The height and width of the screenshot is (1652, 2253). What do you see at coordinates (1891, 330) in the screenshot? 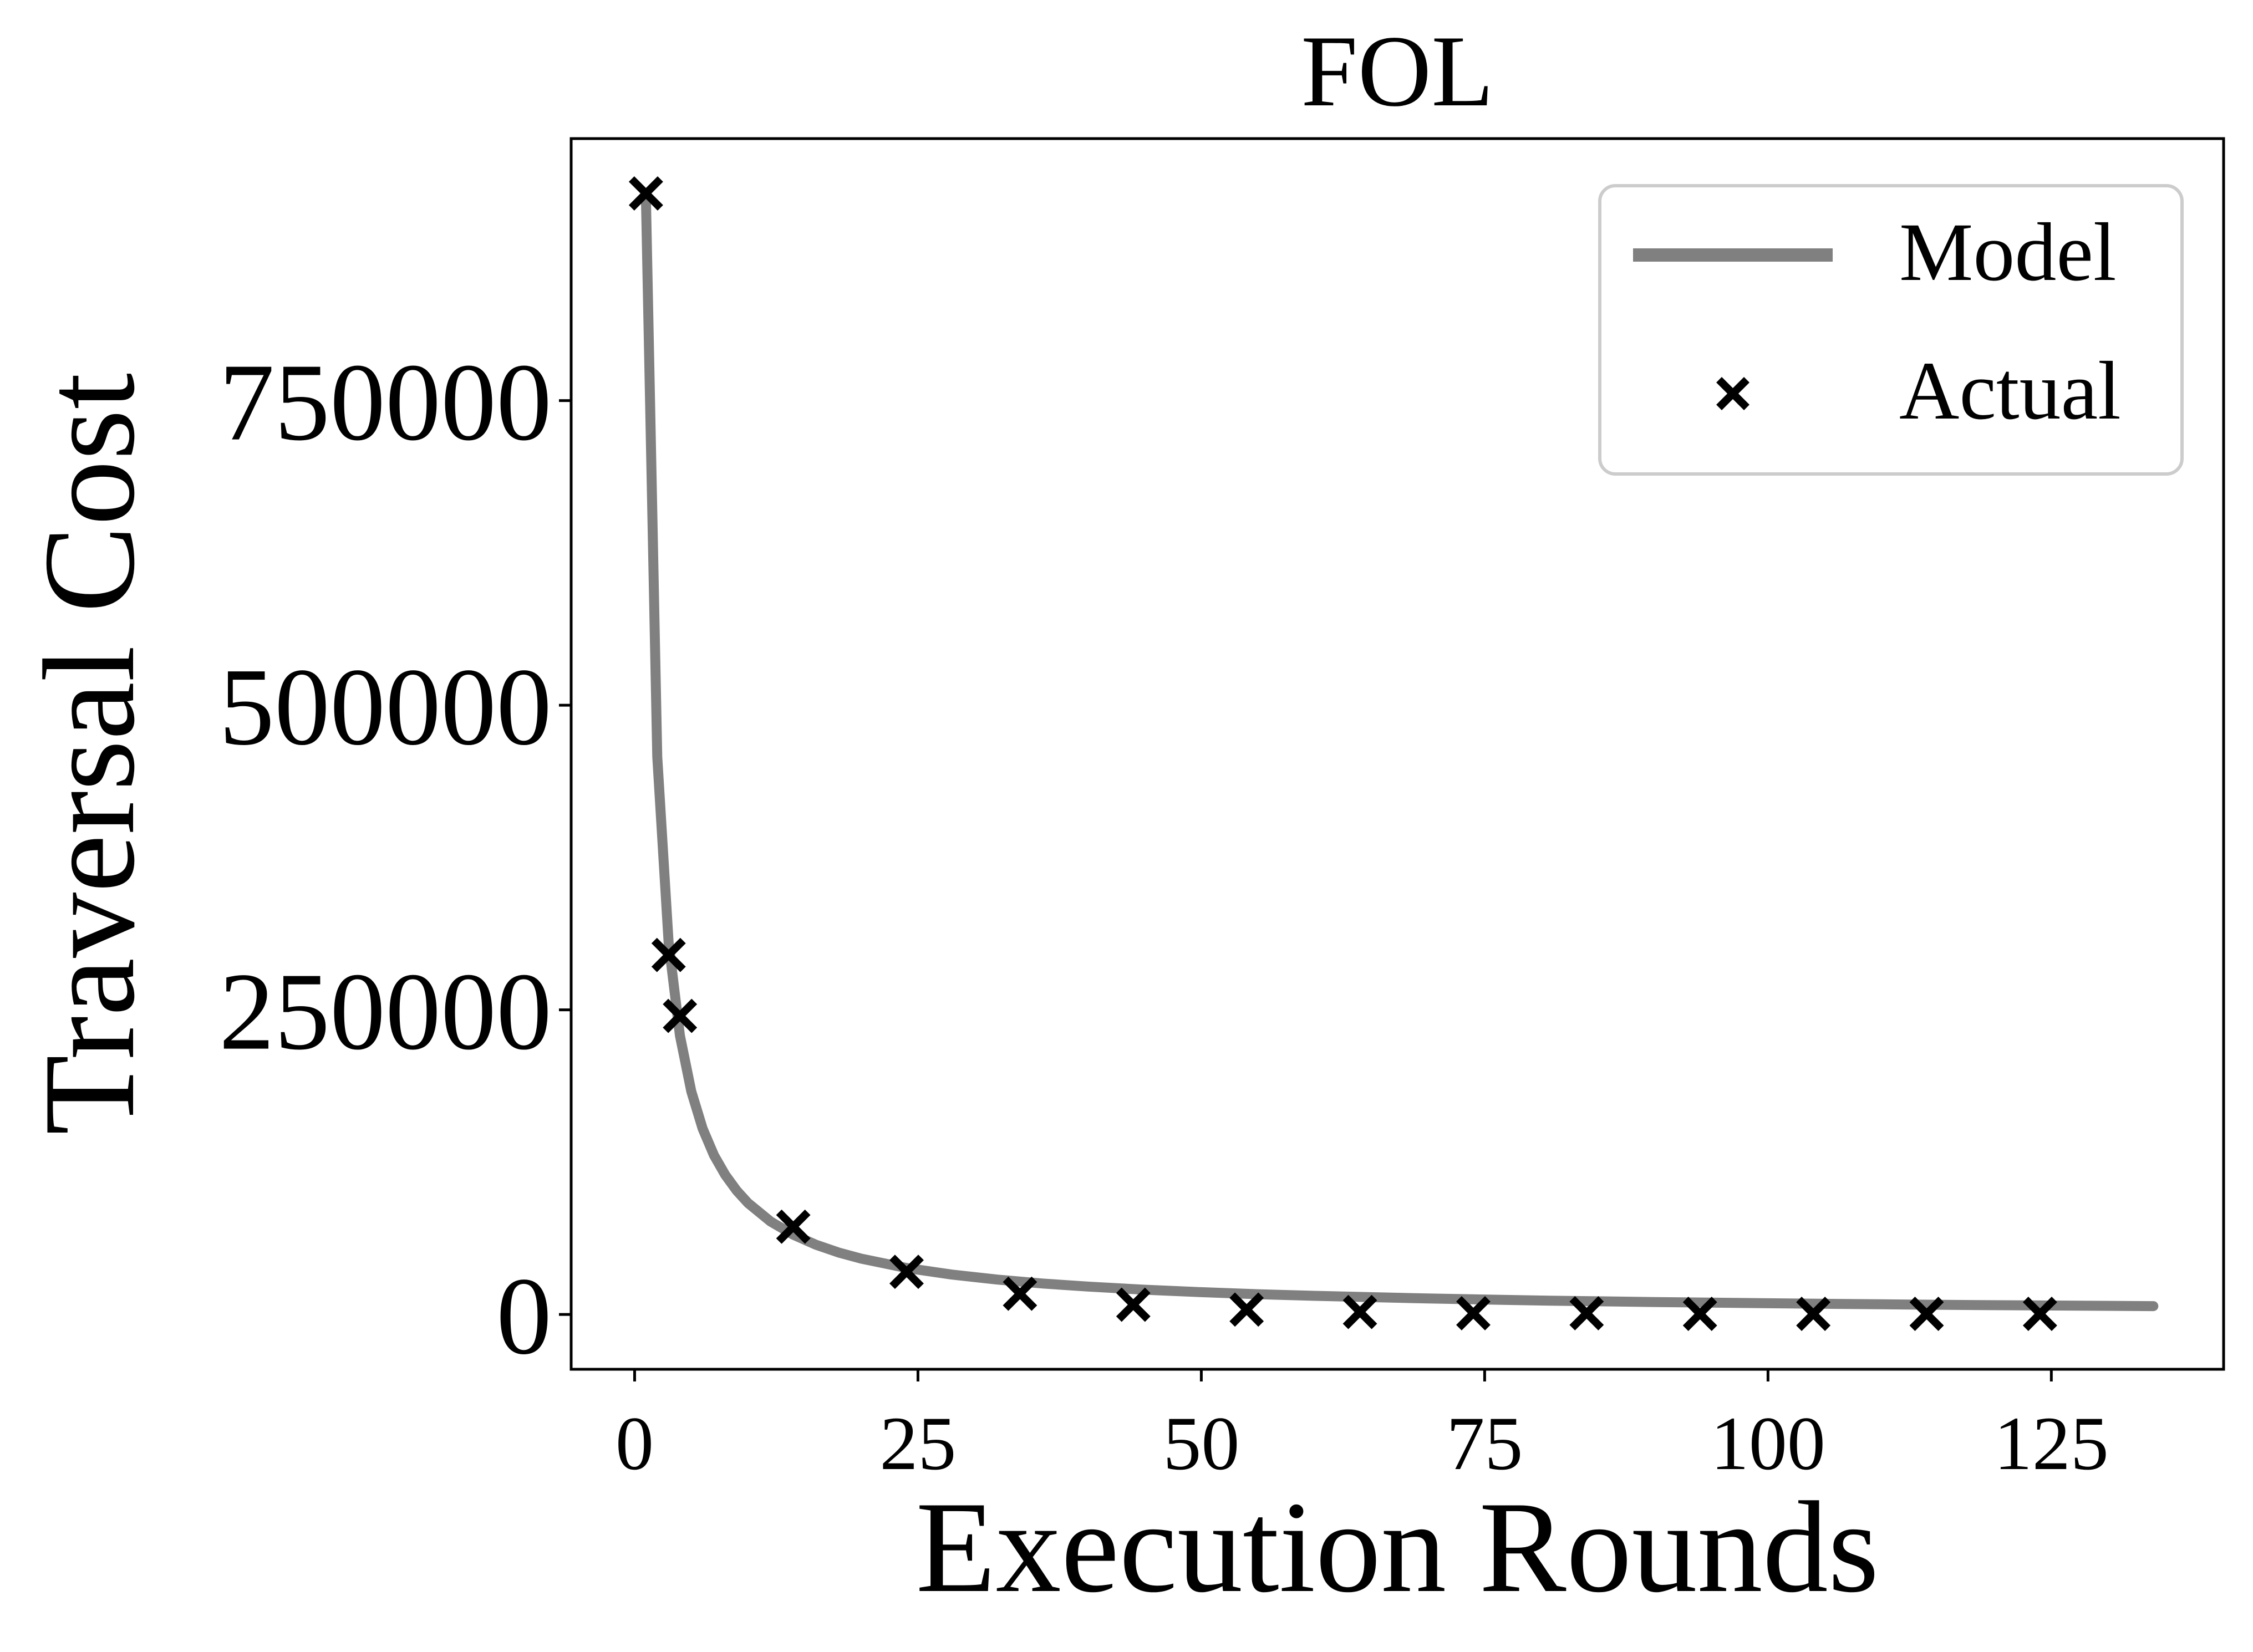
I see `legend: Model Actual` at bounding box center [1891, 330].